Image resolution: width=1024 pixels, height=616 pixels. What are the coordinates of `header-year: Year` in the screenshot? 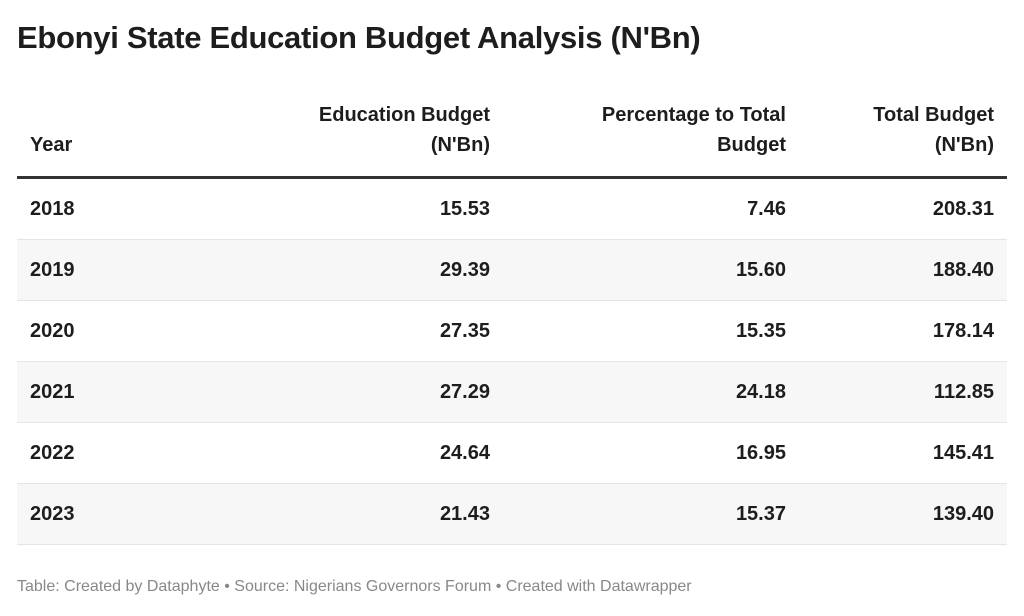 It's located at (120, 139).